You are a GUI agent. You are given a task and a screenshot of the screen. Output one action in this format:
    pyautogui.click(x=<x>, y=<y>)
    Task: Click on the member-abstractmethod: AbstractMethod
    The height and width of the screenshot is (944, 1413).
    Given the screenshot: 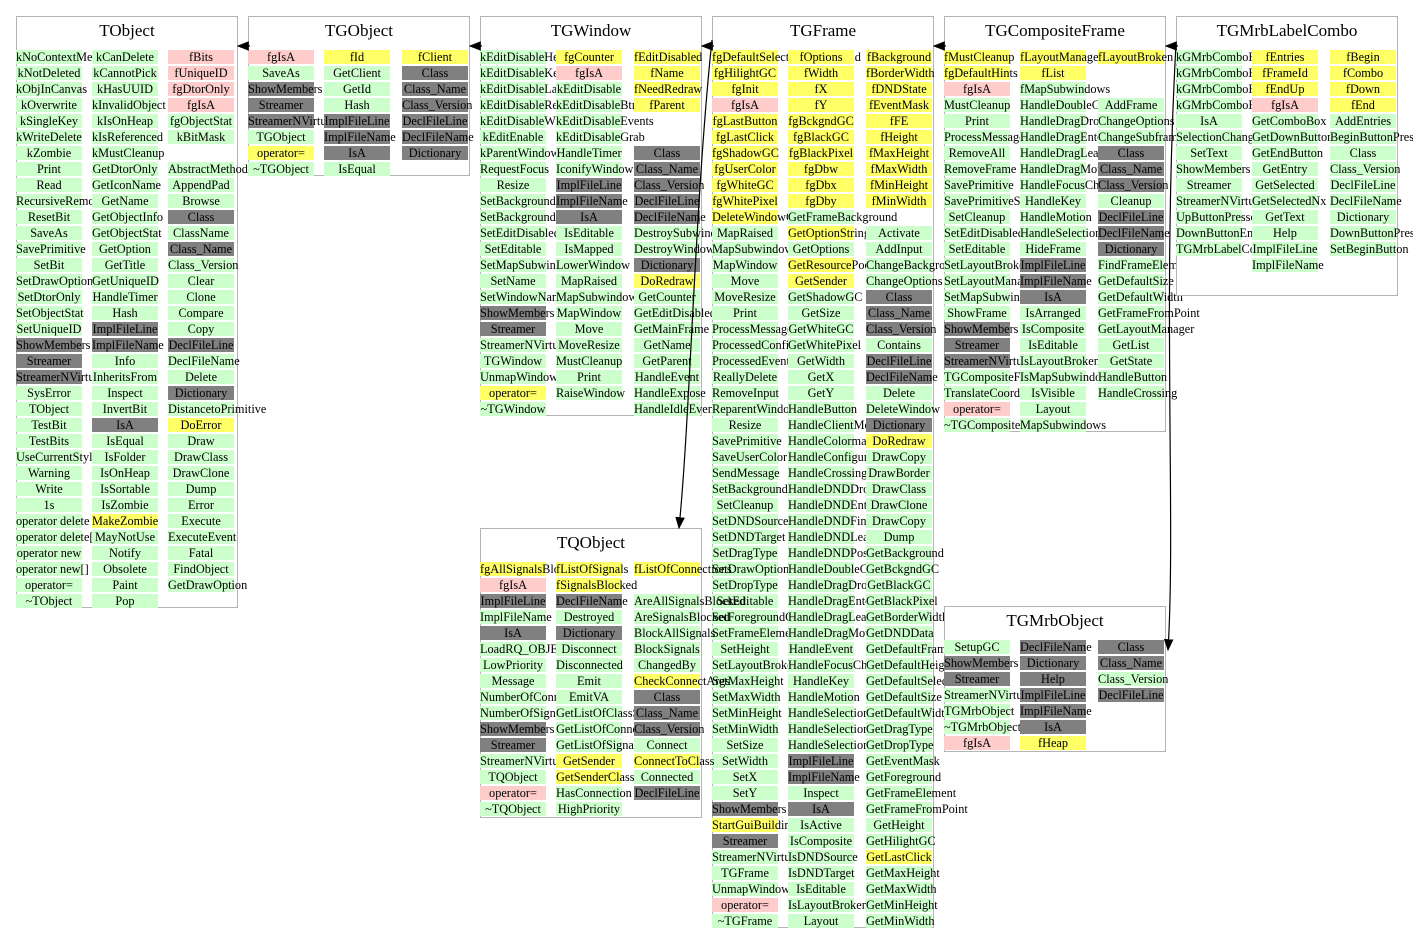 What is the action you would take?
    pyautogui.click(x=208, y=169)
    